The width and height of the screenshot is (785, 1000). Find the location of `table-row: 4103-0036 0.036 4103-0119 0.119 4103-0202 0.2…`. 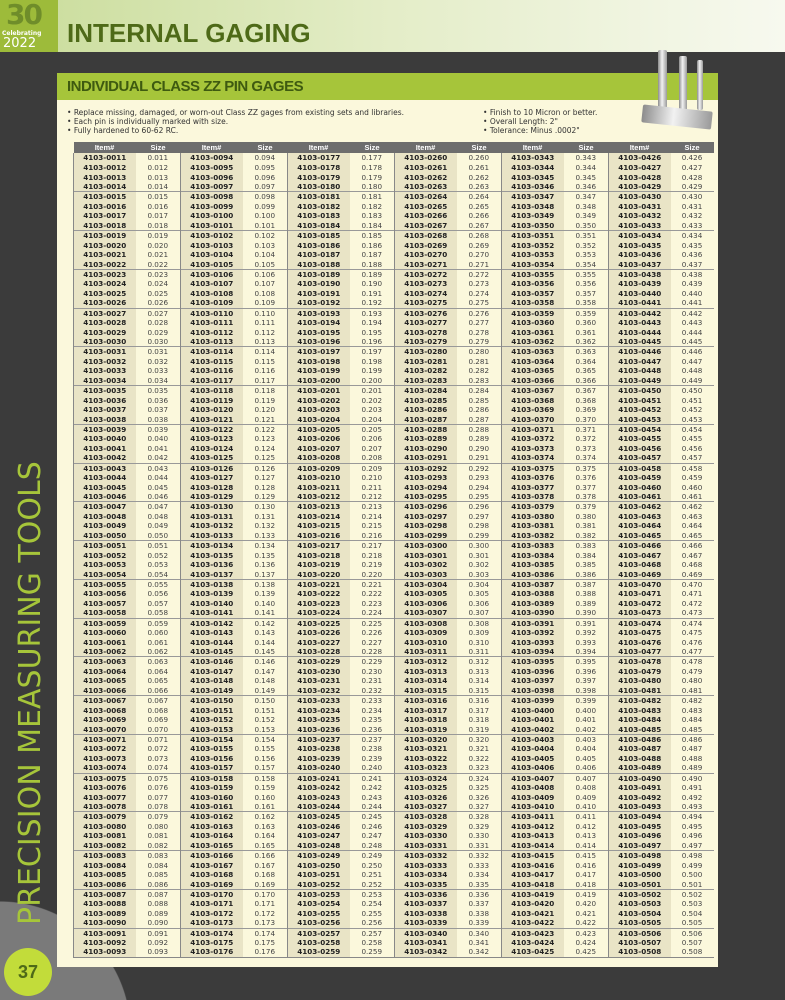

table-row: 4103-0036 0.036 4103-0119 0.119 4103-0202 0.2… is located at coordinates (393, 400).